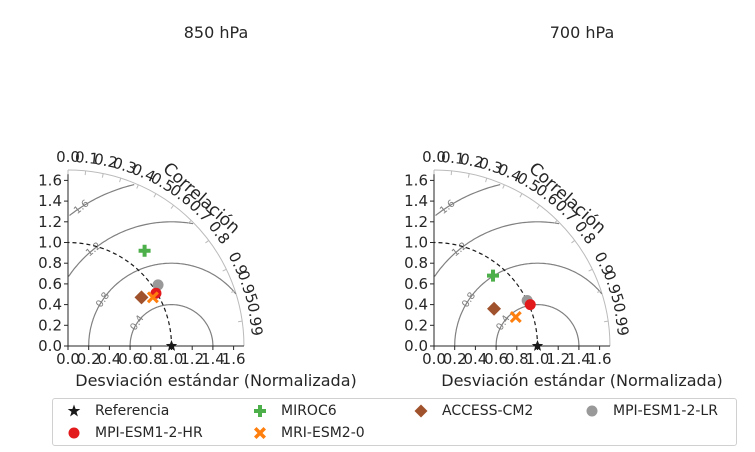 This screenshot has width=755, height=452. What do you see at coordinates (74, 410) in the screenshot?
I see `legend-star-icon` at bounding box center [74, 410].